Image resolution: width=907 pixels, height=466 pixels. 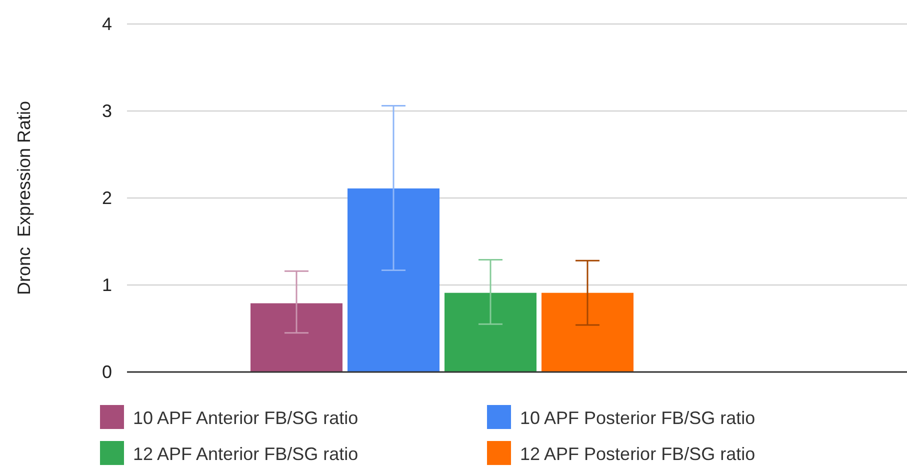 What do you see at coordinates (107, 284) in the screenshot?
I see `y-tick-label: 1` at bounding box center [107, 284].